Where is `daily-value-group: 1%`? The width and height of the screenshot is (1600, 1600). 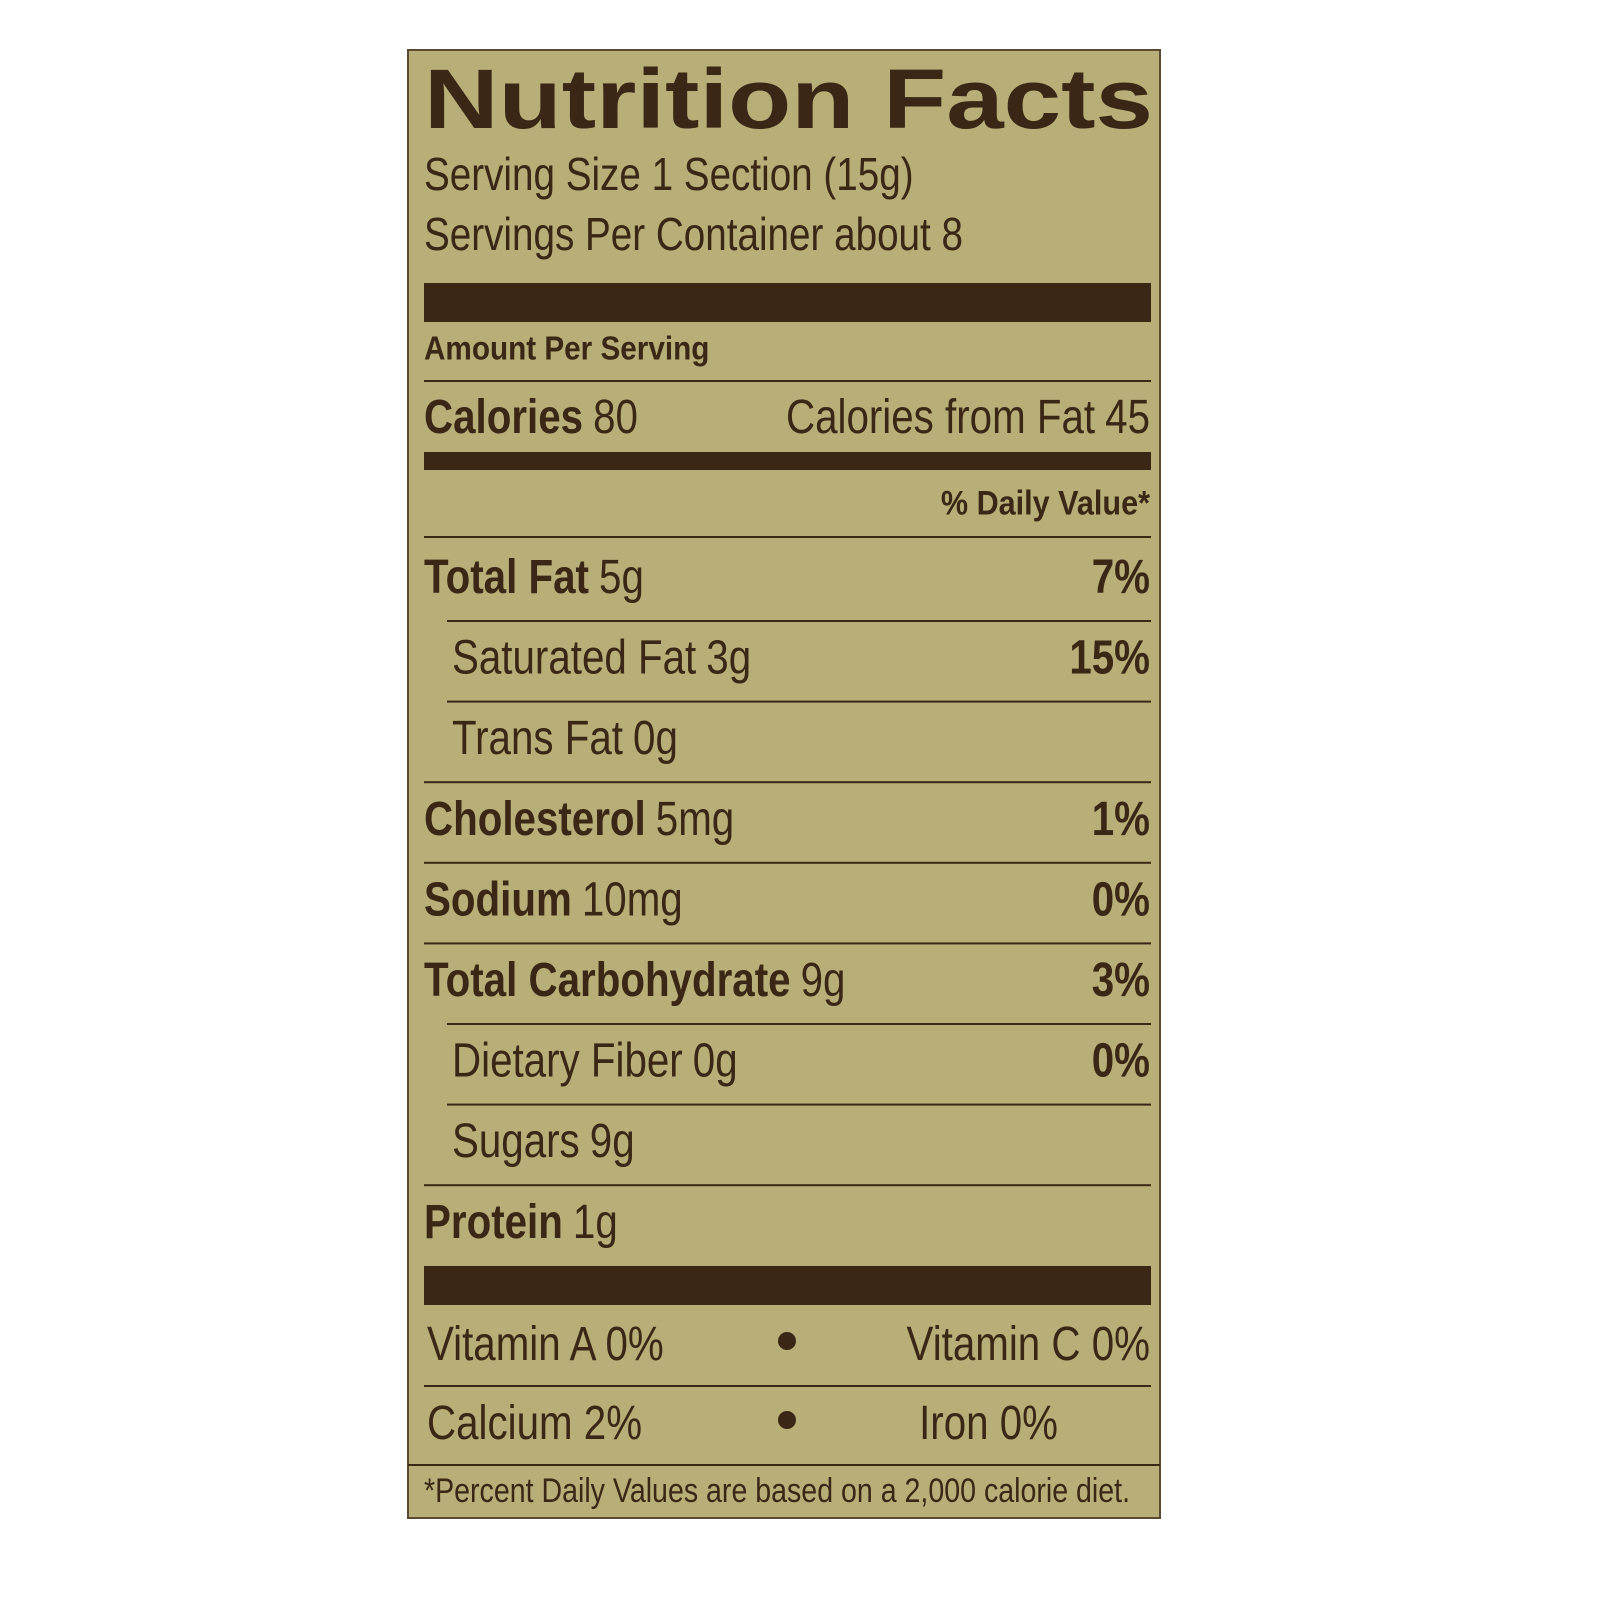
daily-value-group: 1% is located at coordinates (1121, 818).